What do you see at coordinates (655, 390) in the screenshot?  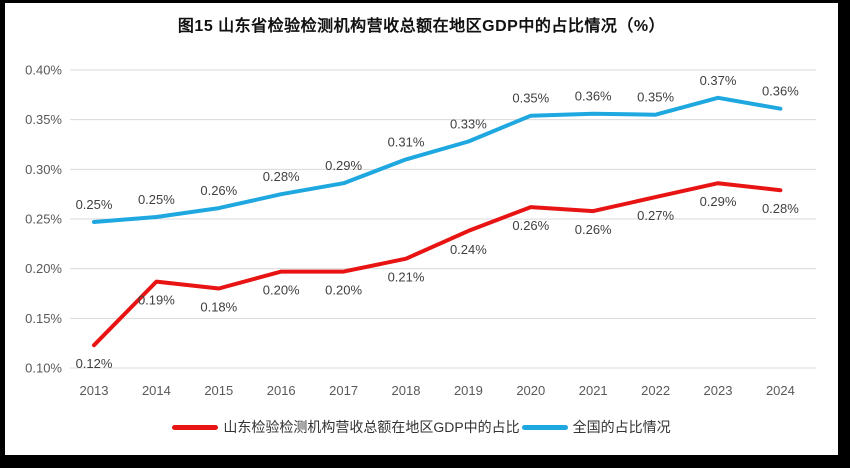 I see `x-tick-label: 2022` at bounding box center [655, 390].